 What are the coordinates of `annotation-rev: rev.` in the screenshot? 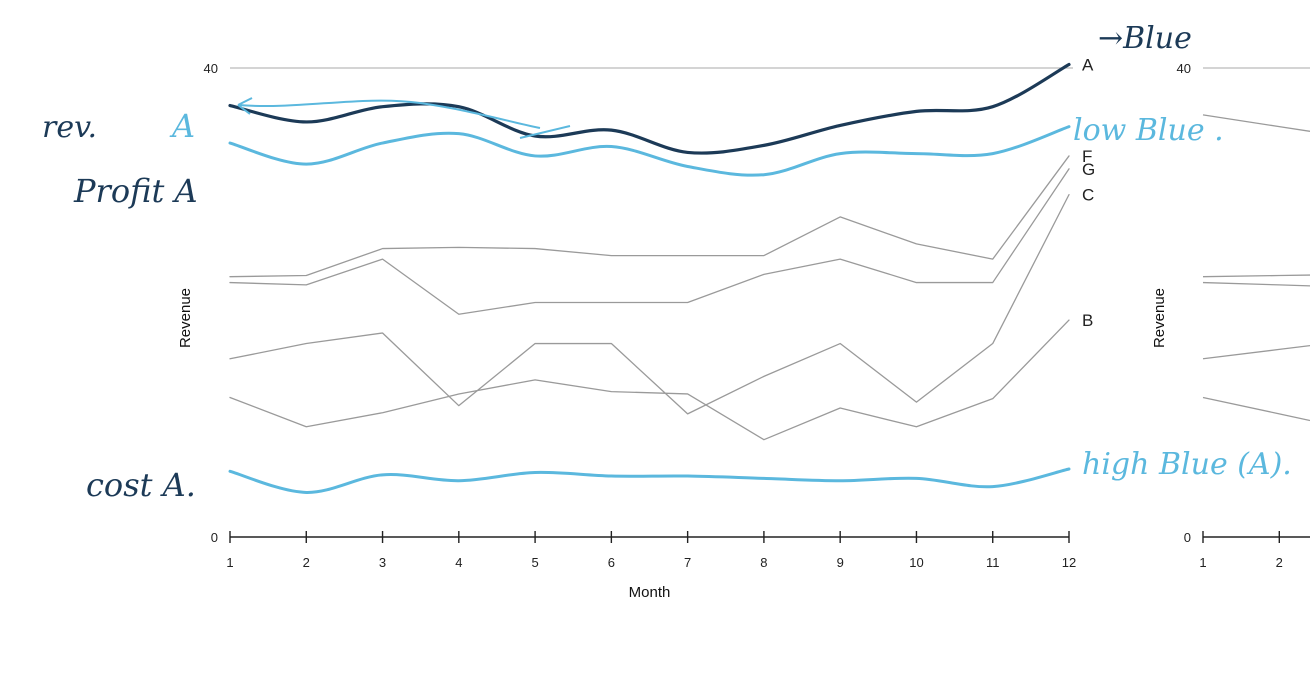 It's located at (69, 127).